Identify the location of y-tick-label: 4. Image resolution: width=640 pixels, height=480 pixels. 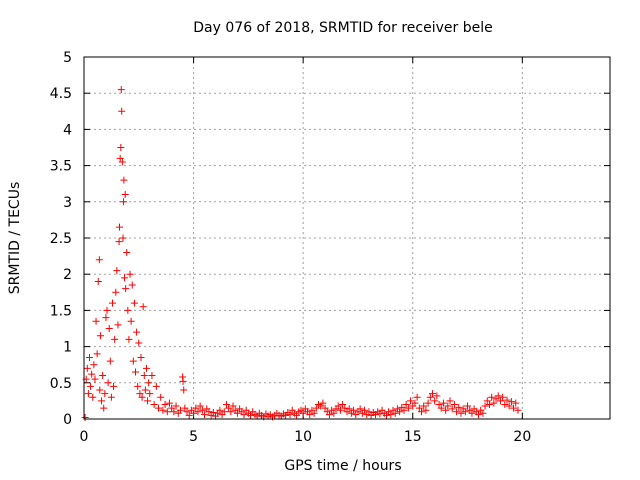
(67, 130).